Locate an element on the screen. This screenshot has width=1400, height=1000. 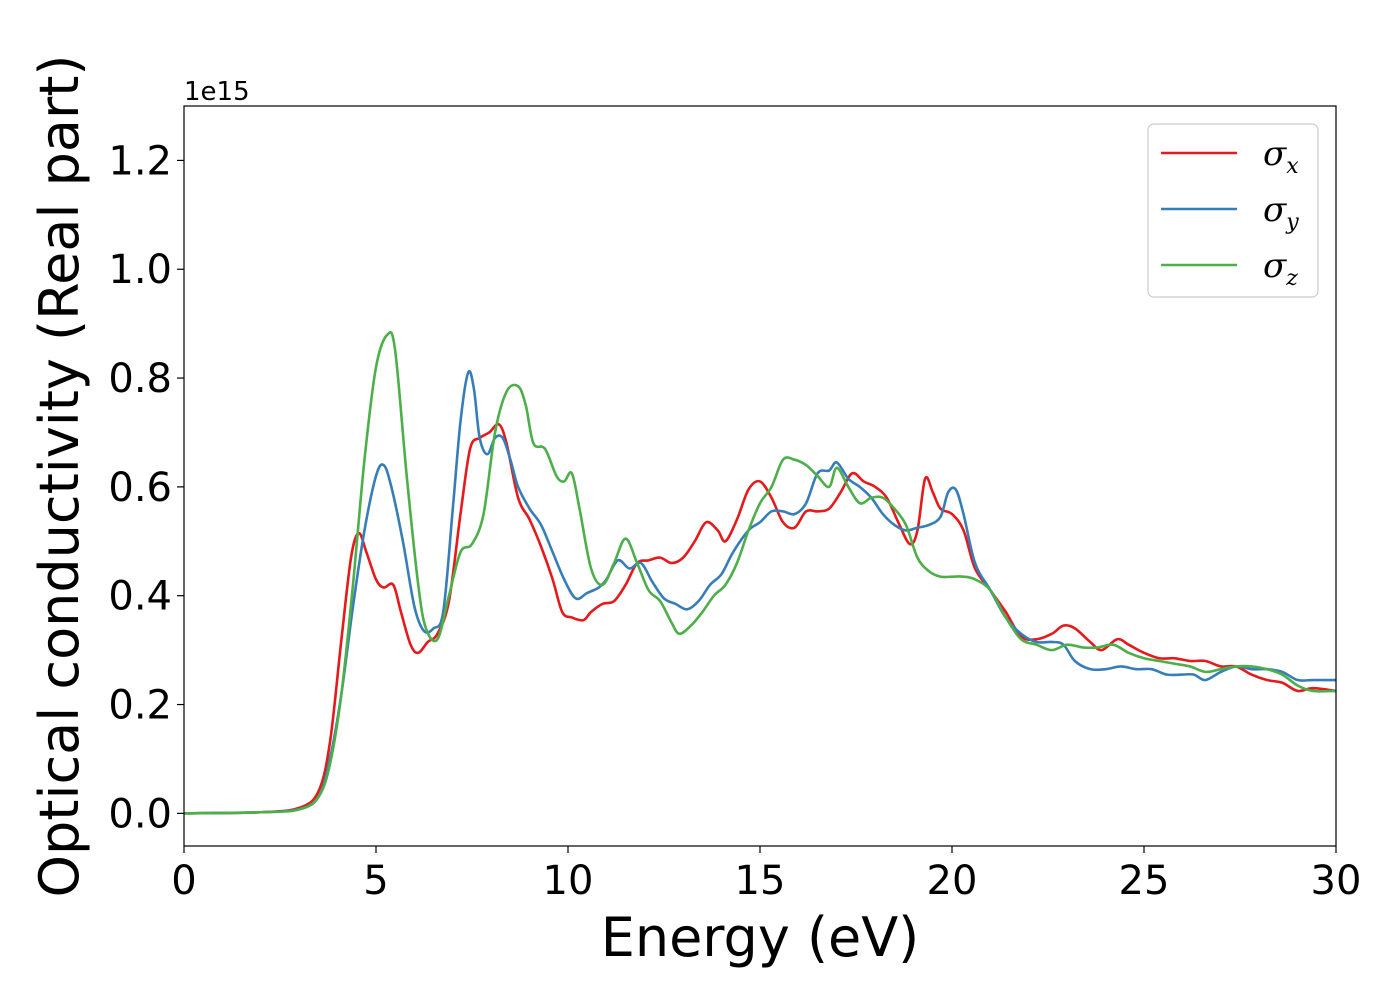
x-tick-label: 5 is located at coordinates (375, 881).